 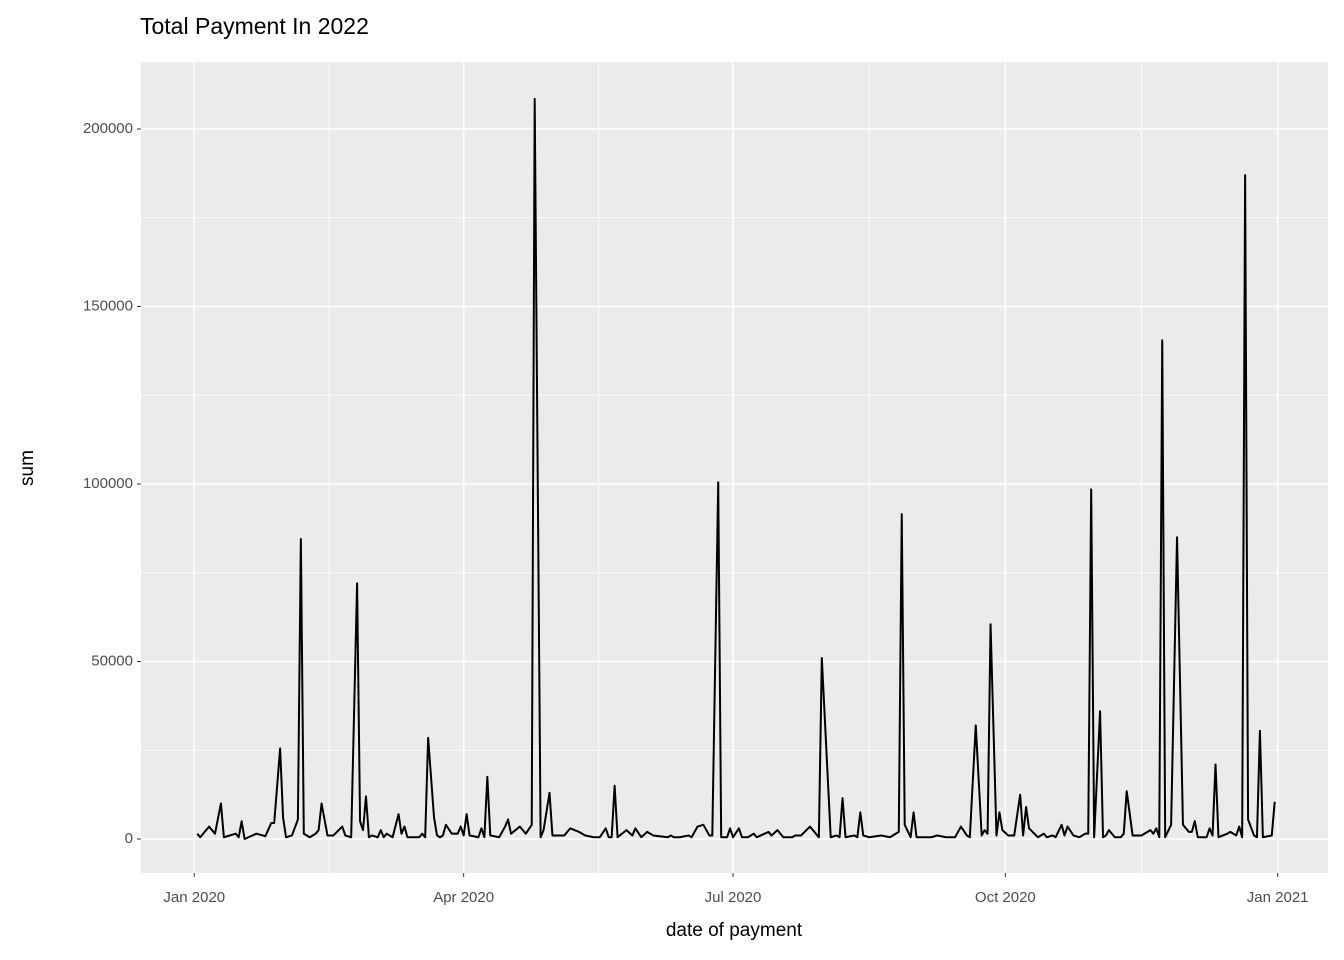 I want to click on chart-title: Total Payment In 2022, so click(x=254, y=26).